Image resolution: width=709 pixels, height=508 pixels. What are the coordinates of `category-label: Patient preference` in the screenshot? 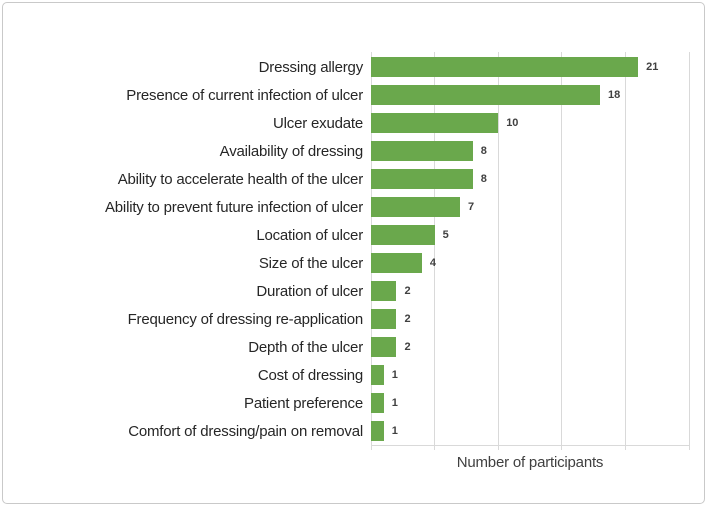 It's located at (303, 403).